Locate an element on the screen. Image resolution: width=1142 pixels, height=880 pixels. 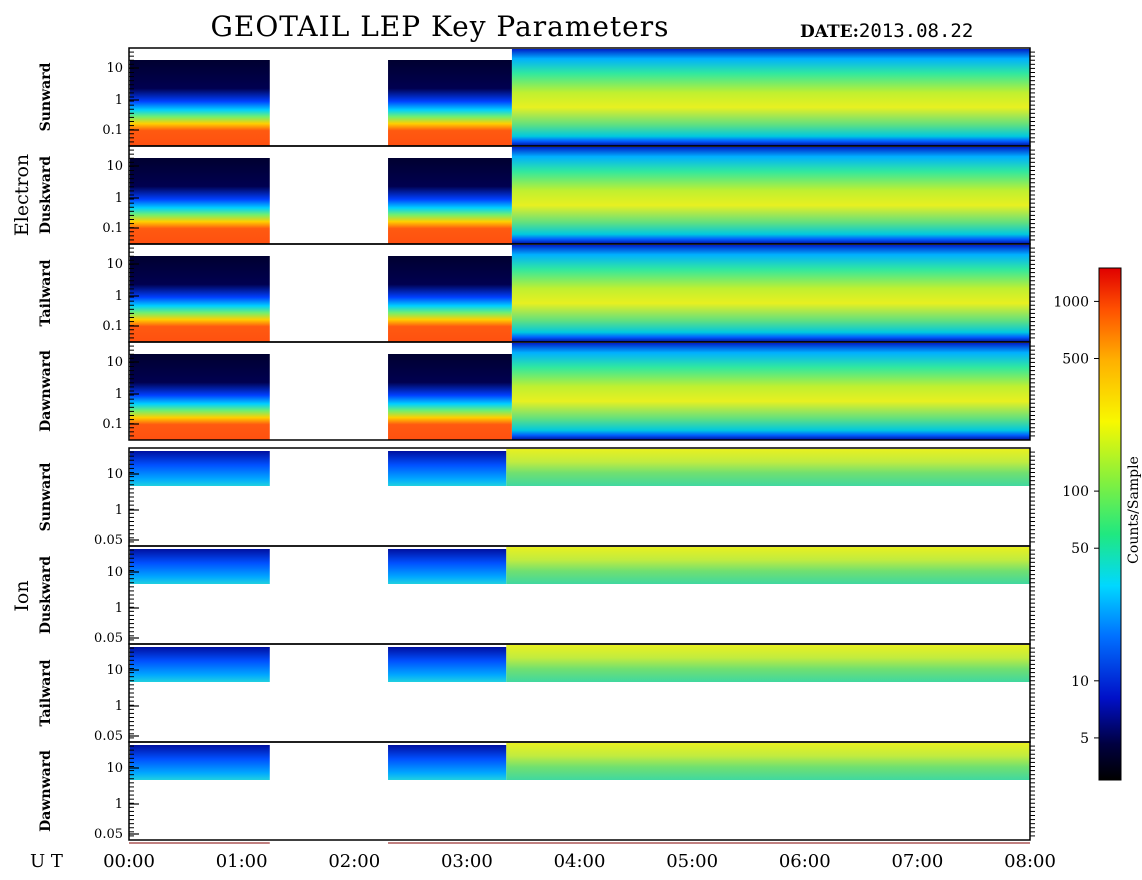
colorbar-tick-label: 1000 is located at coordinates (1071, 302).